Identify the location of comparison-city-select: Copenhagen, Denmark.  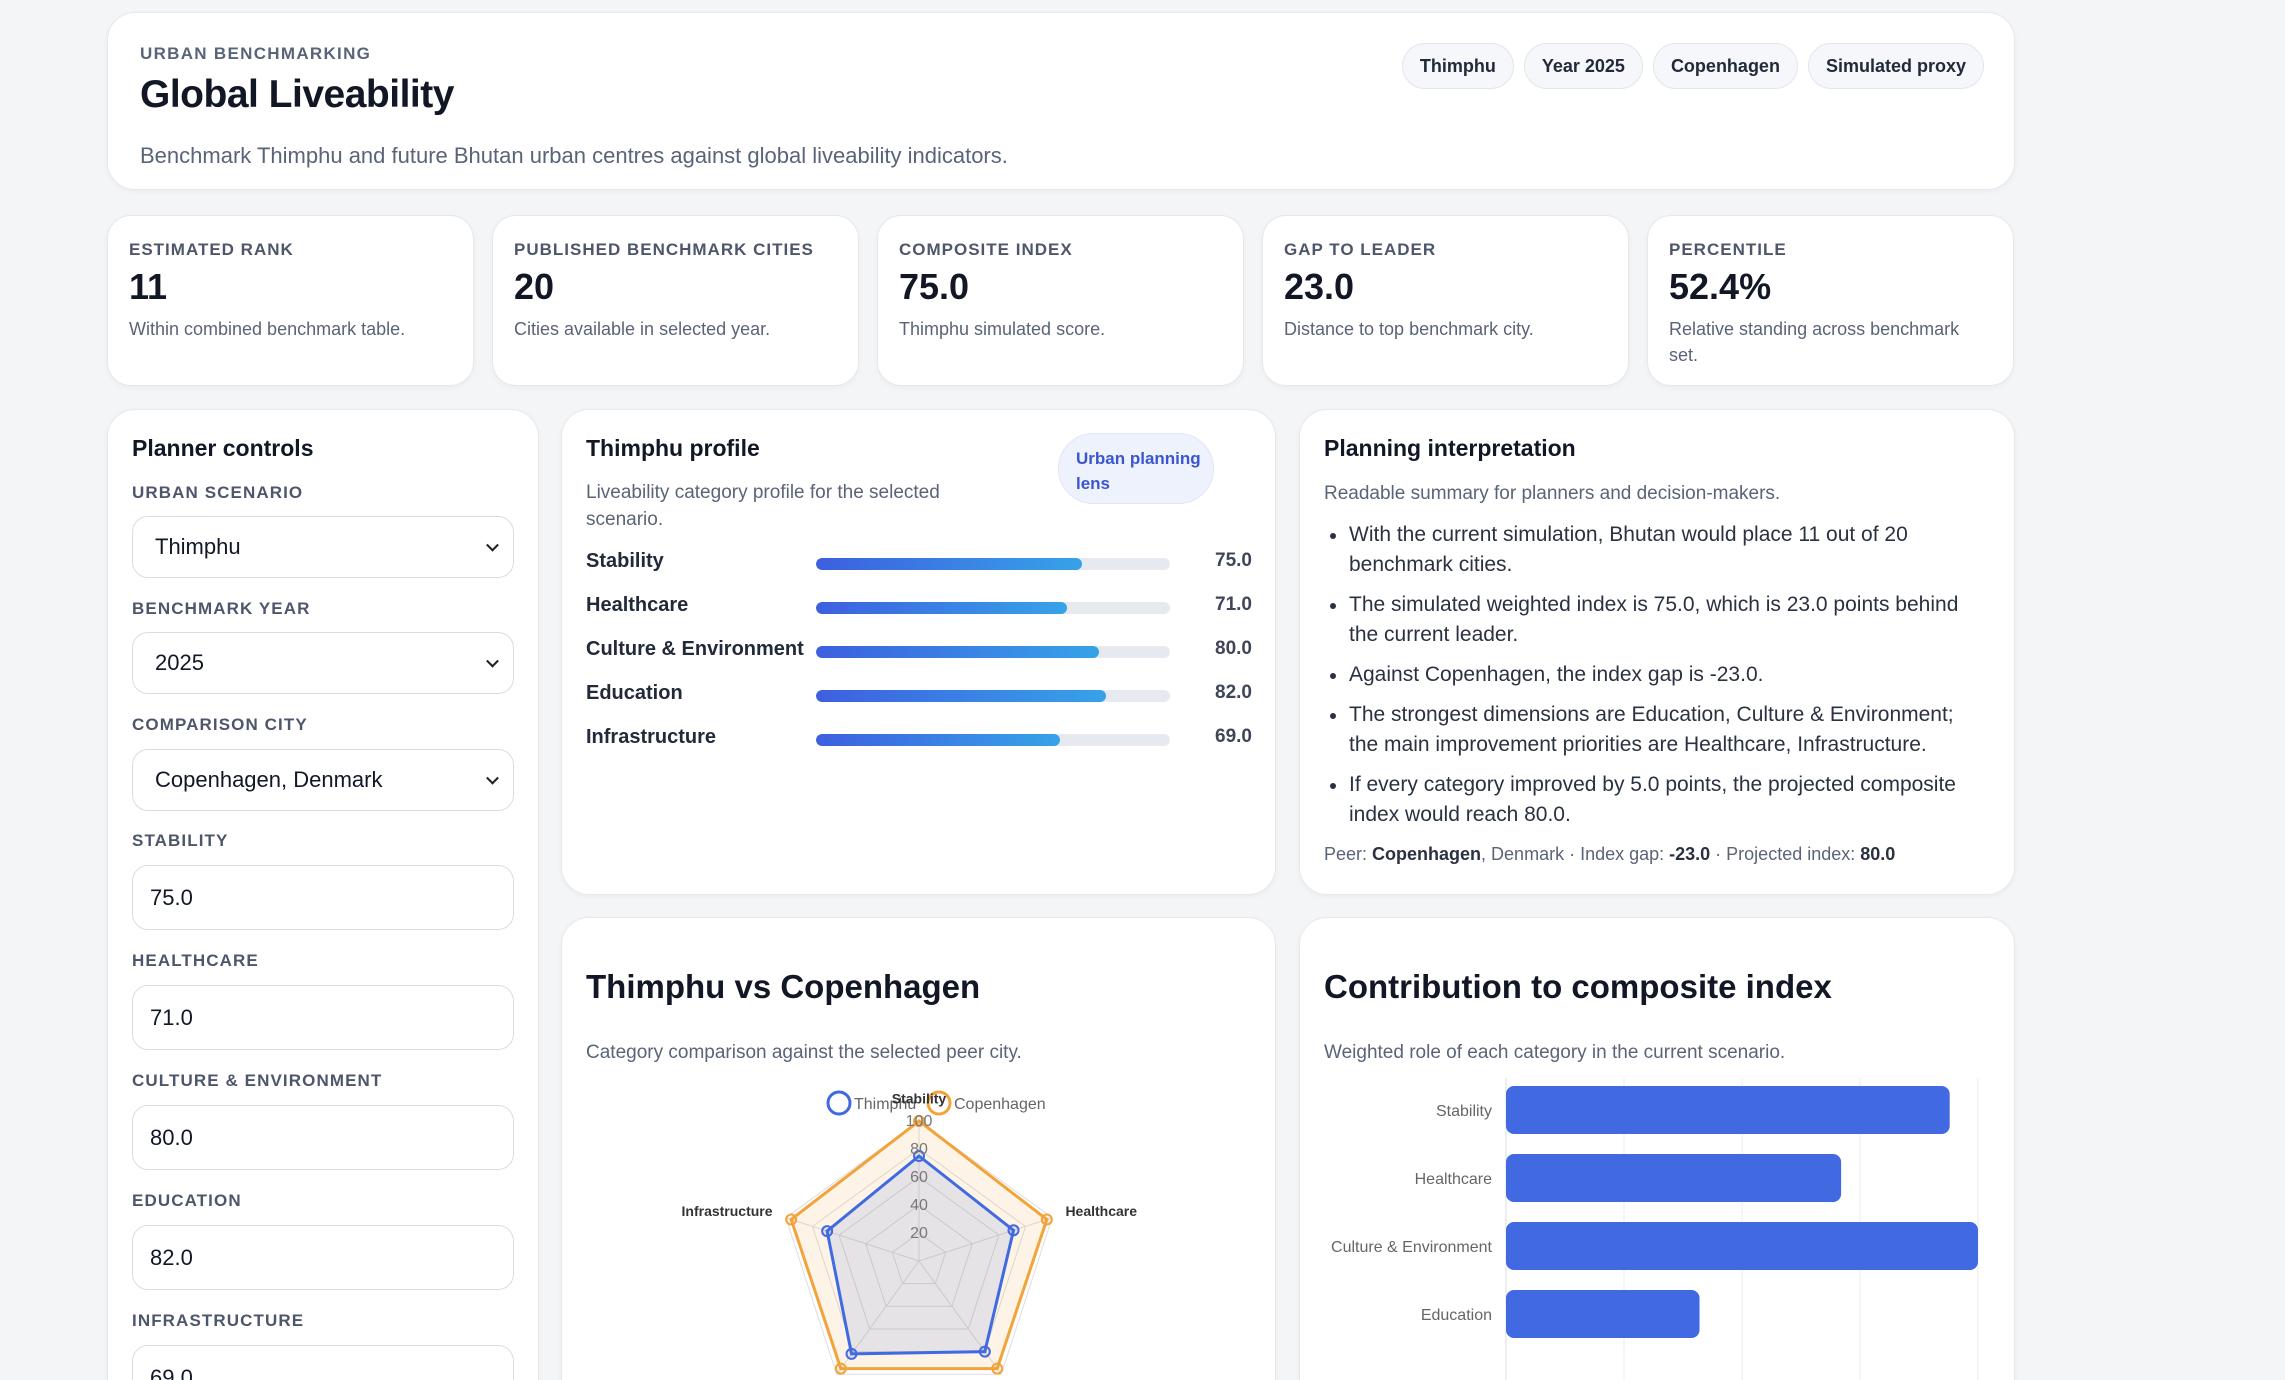
(323, 780).